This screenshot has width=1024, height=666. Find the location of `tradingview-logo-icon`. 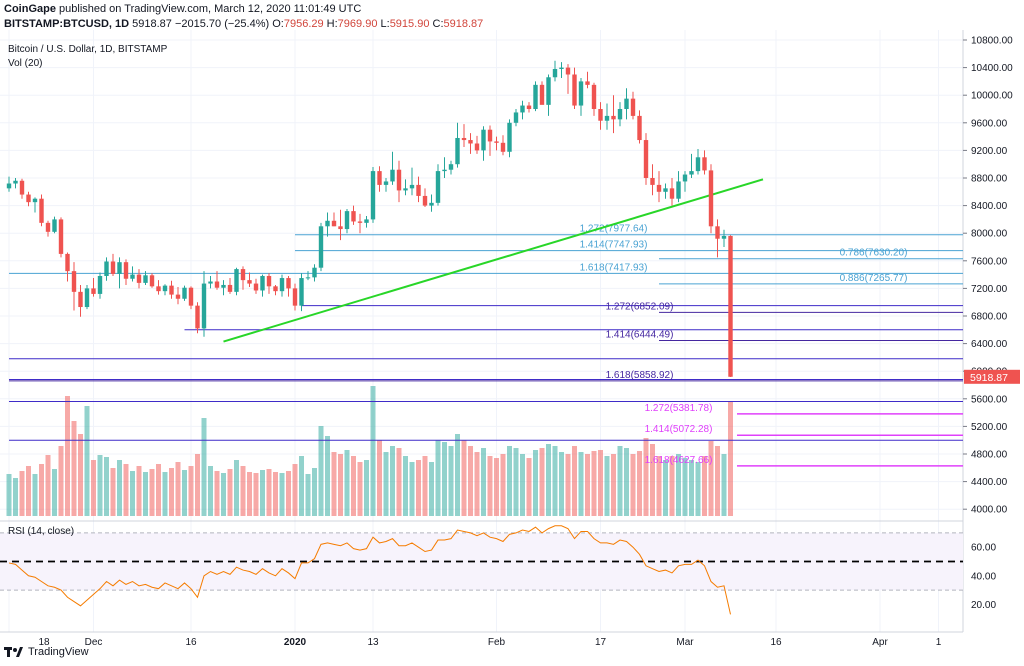

tradingview-logo-icon is located at coordinates (14, 652).